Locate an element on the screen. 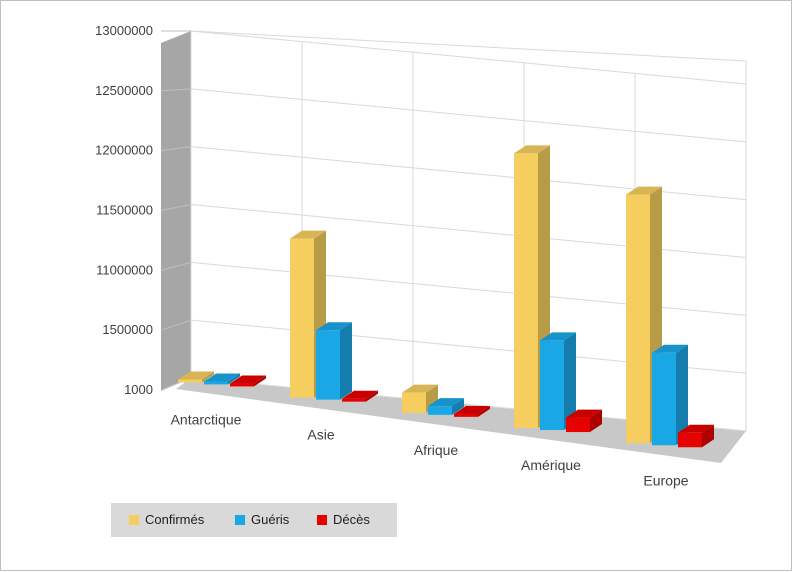 This screenshot has width=792, height=572. x-category-labels: Antarctique Asie Afrique Amérique Europe is located at coordinates (430, 449).